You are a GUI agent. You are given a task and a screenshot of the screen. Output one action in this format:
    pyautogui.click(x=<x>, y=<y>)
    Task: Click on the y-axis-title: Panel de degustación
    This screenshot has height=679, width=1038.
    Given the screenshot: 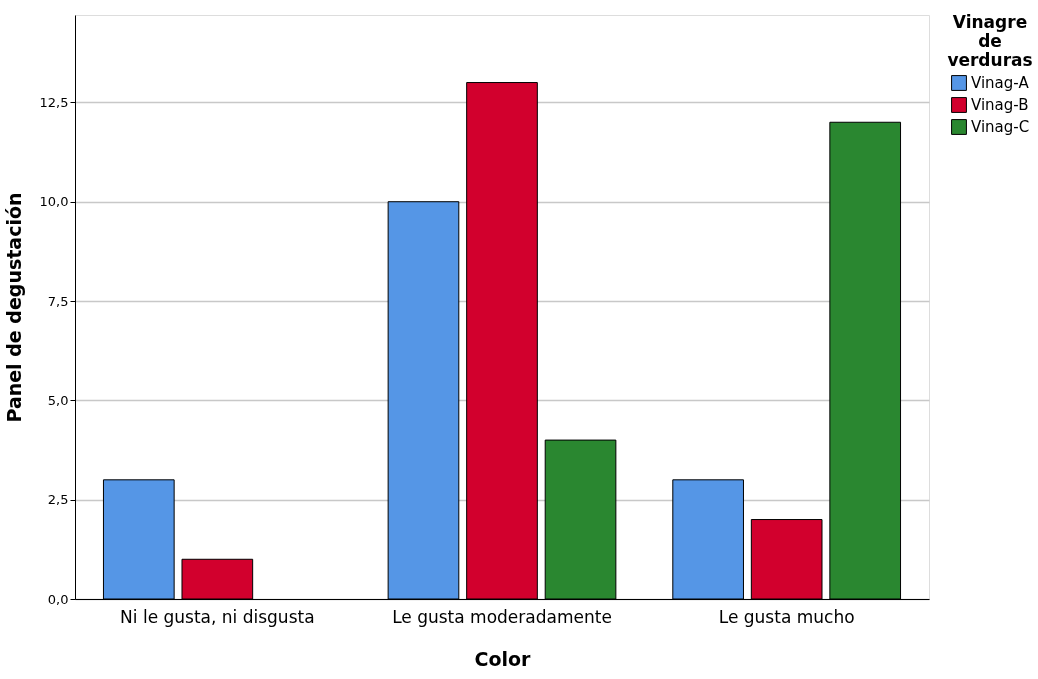 What is the action you would take?
    pyautogui.click(x=13, y=307)
    